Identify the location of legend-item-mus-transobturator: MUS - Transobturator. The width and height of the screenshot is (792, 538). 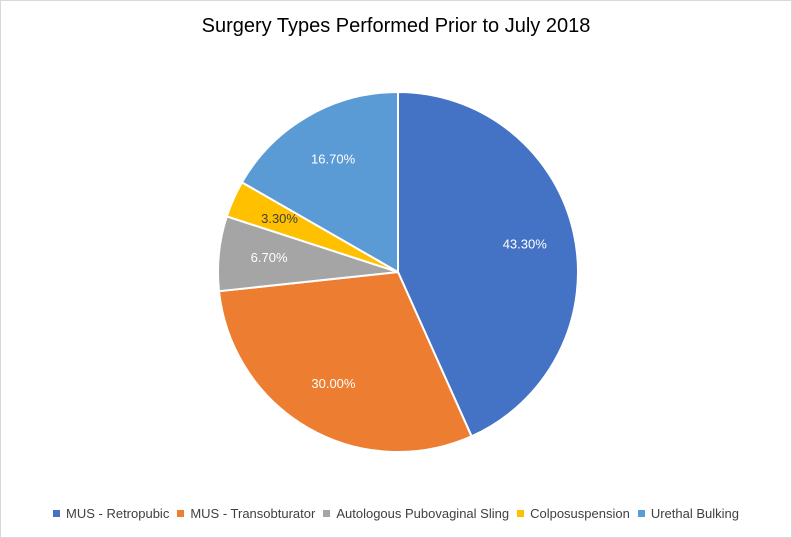
(246, 513).